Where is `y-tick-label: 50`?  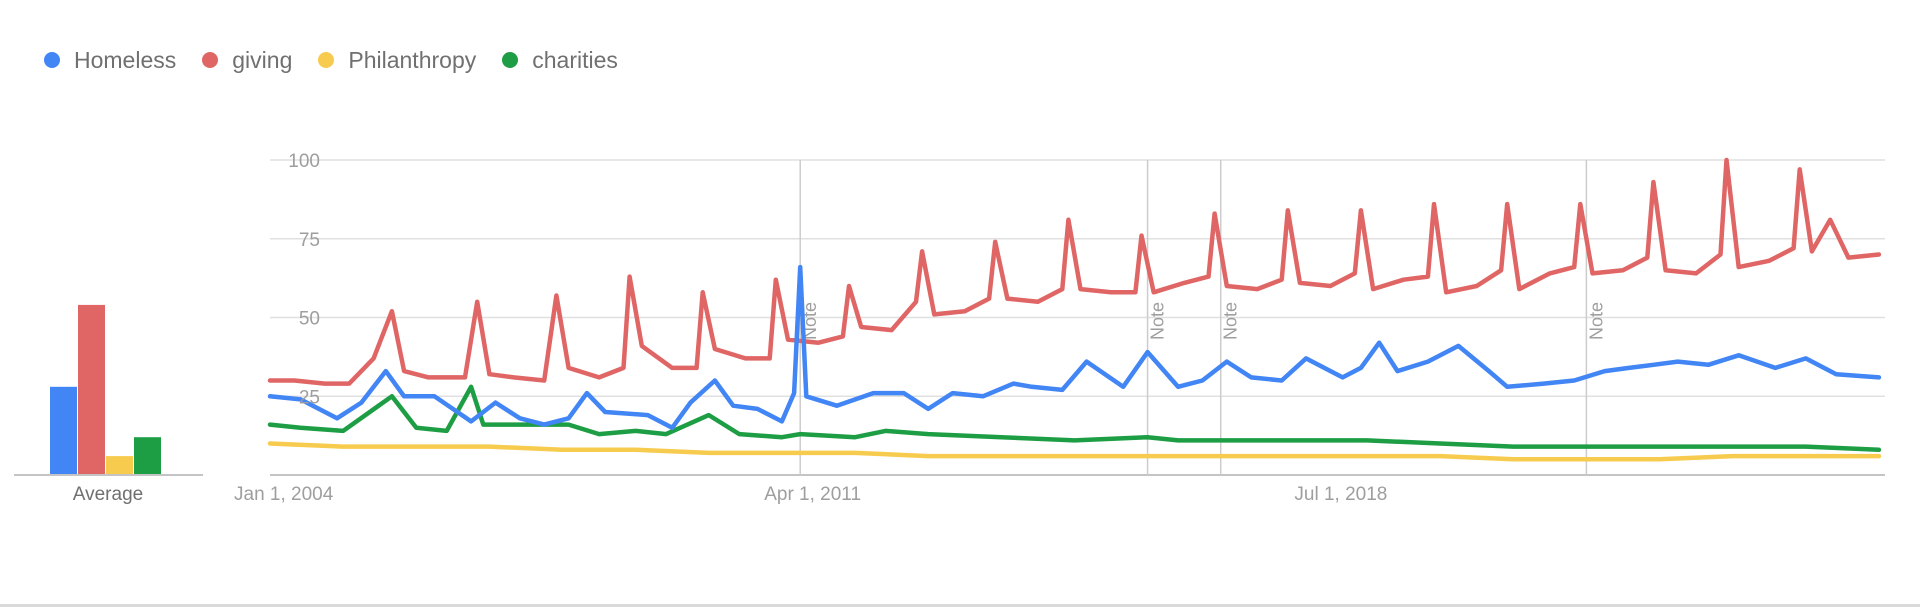
y-tick-label: 50 is located at coordinates (309, 319).